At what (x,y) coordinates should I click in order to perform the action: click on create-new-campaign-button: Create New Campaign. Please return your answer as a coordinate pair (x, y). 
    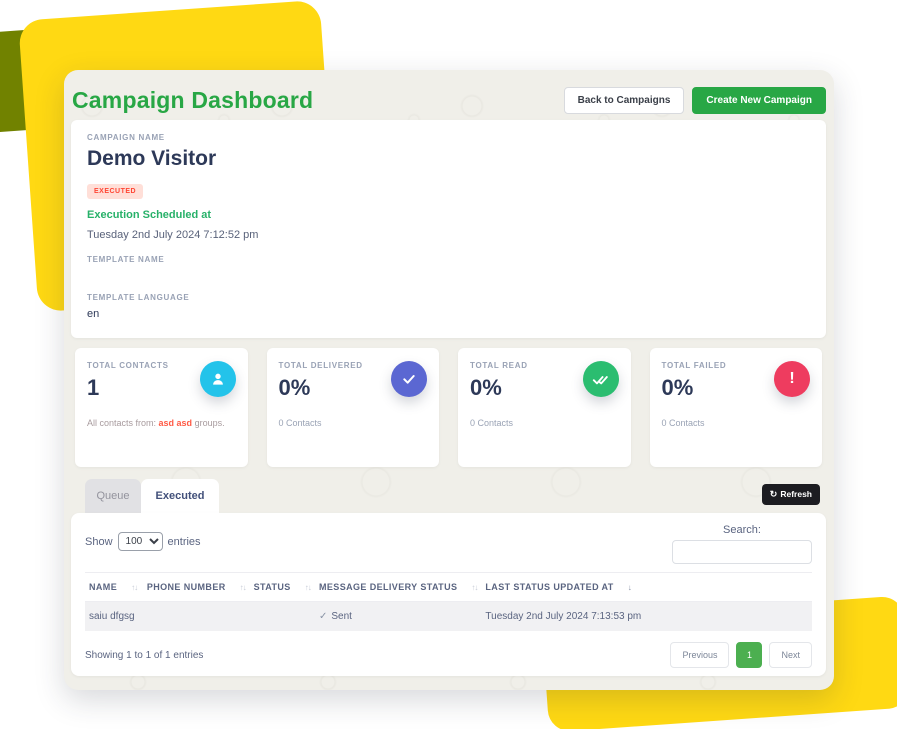
    Looking at the image, I should click on (759, 100).